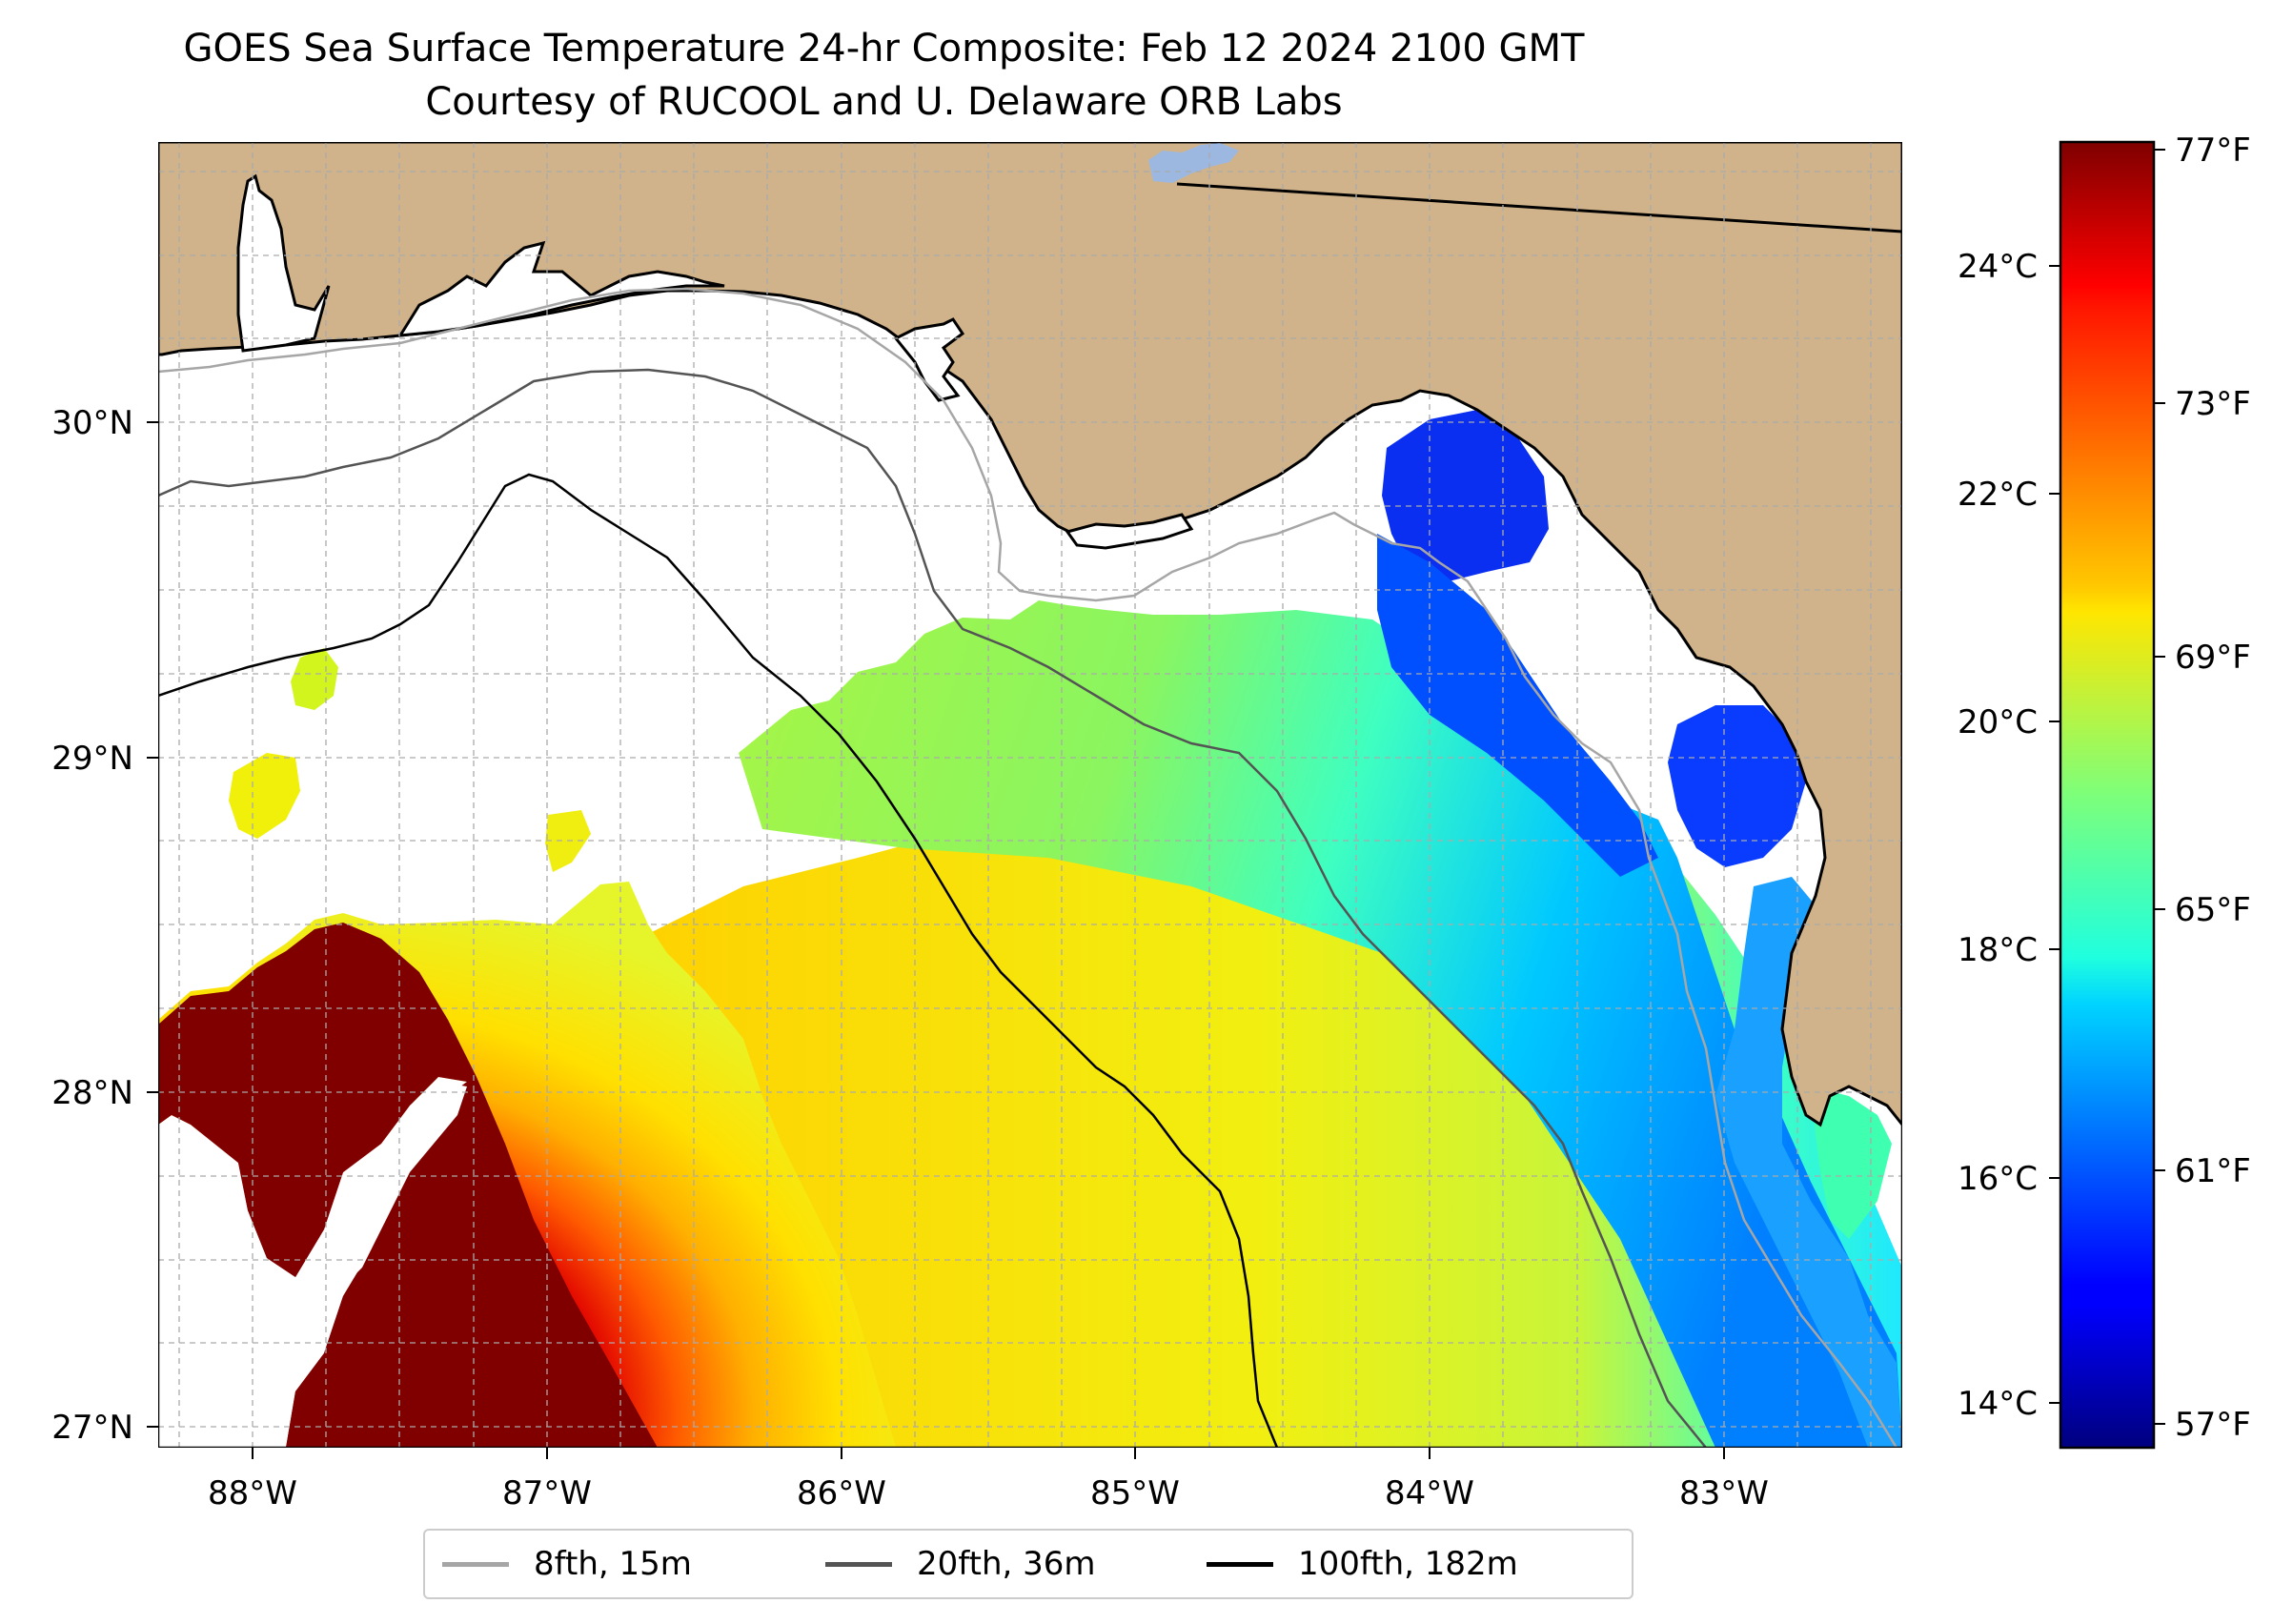 The width and height of the screenshot is (2293, 1624). What do you see at coordinates (92, 1428) in the screenshot?
I see `lat-label: 27°N` at bounding box center [92, 1428].